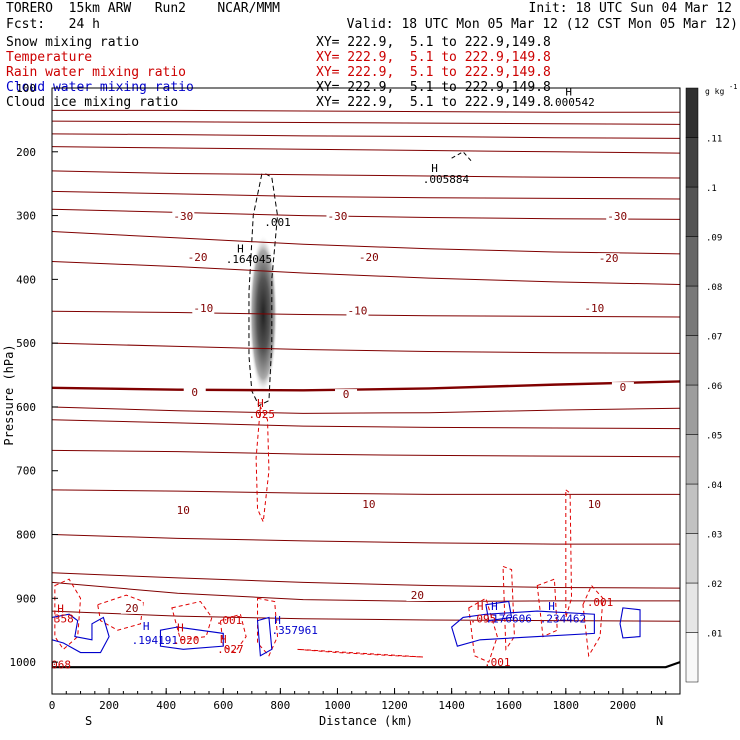 The width and height of the screenshot is (740, 740). I want to click on y-tick-label: 300, so click(26, 216).